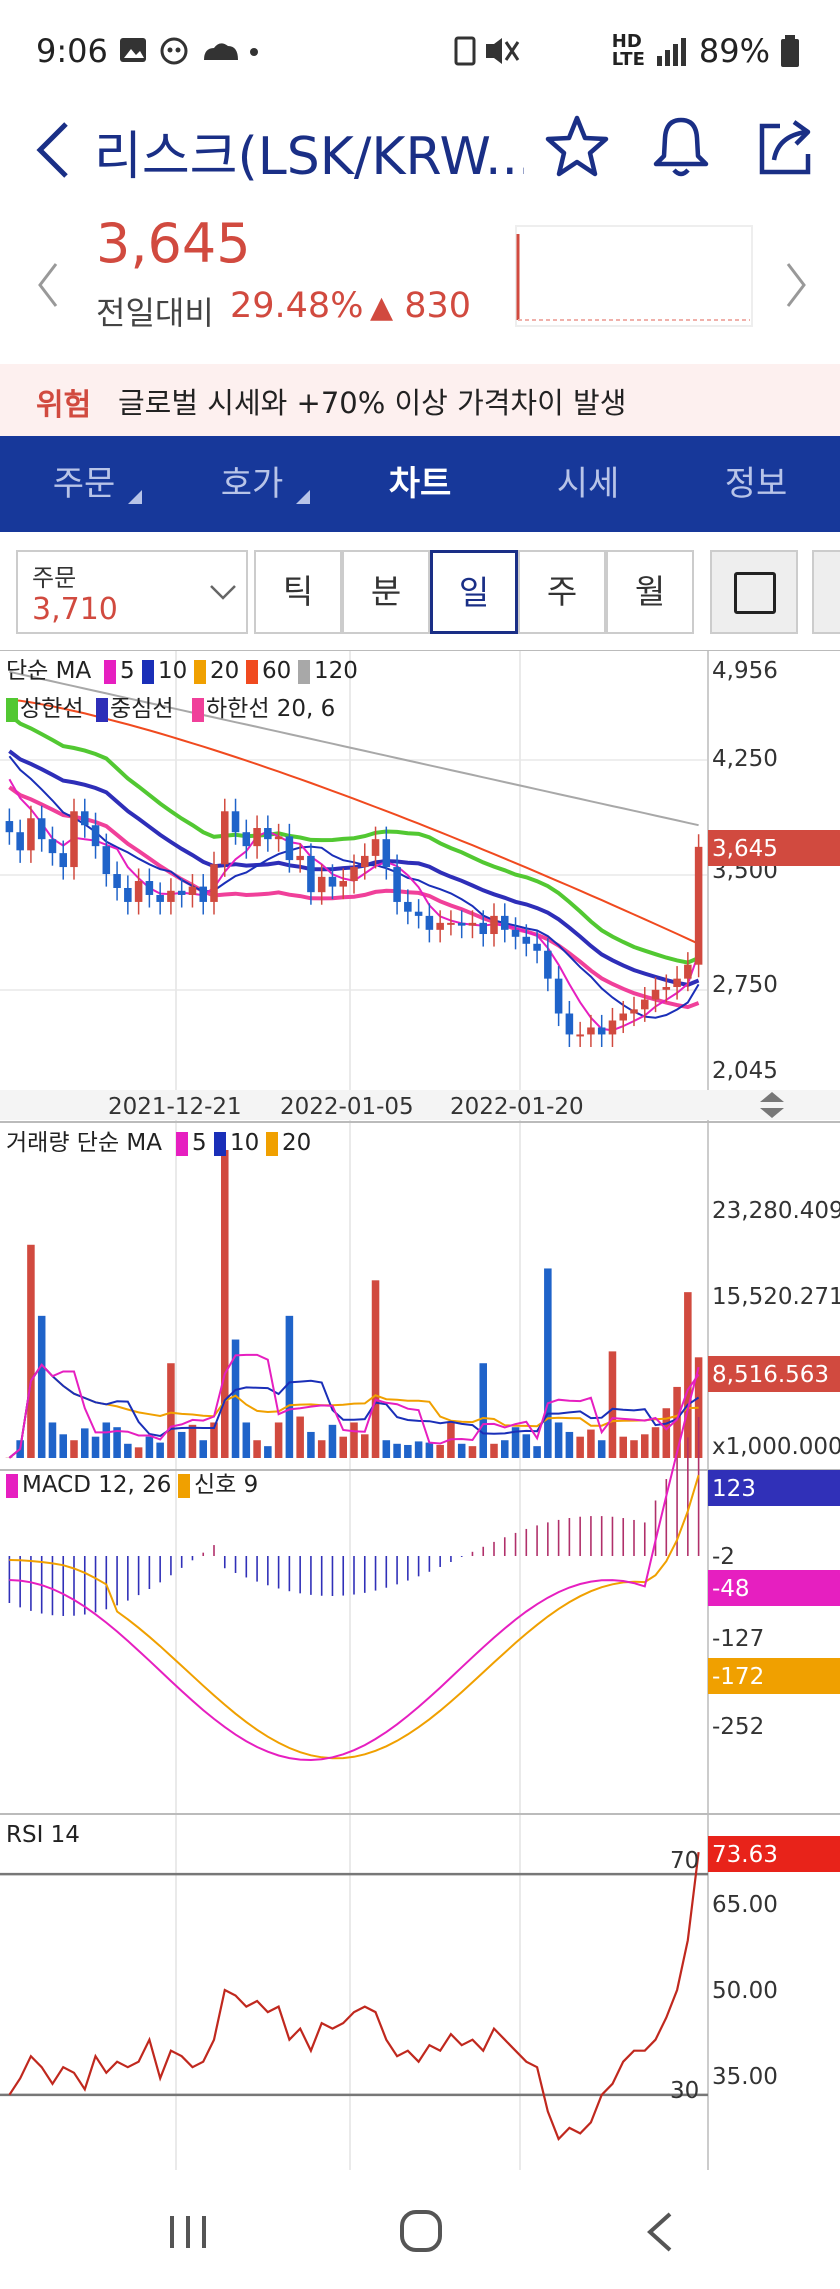 This screenshot has height=2289, width=840. What do you see at coordinates (650, 592) in the screenshot?
I see `period-month: 월` at bounding box center [650, 592].